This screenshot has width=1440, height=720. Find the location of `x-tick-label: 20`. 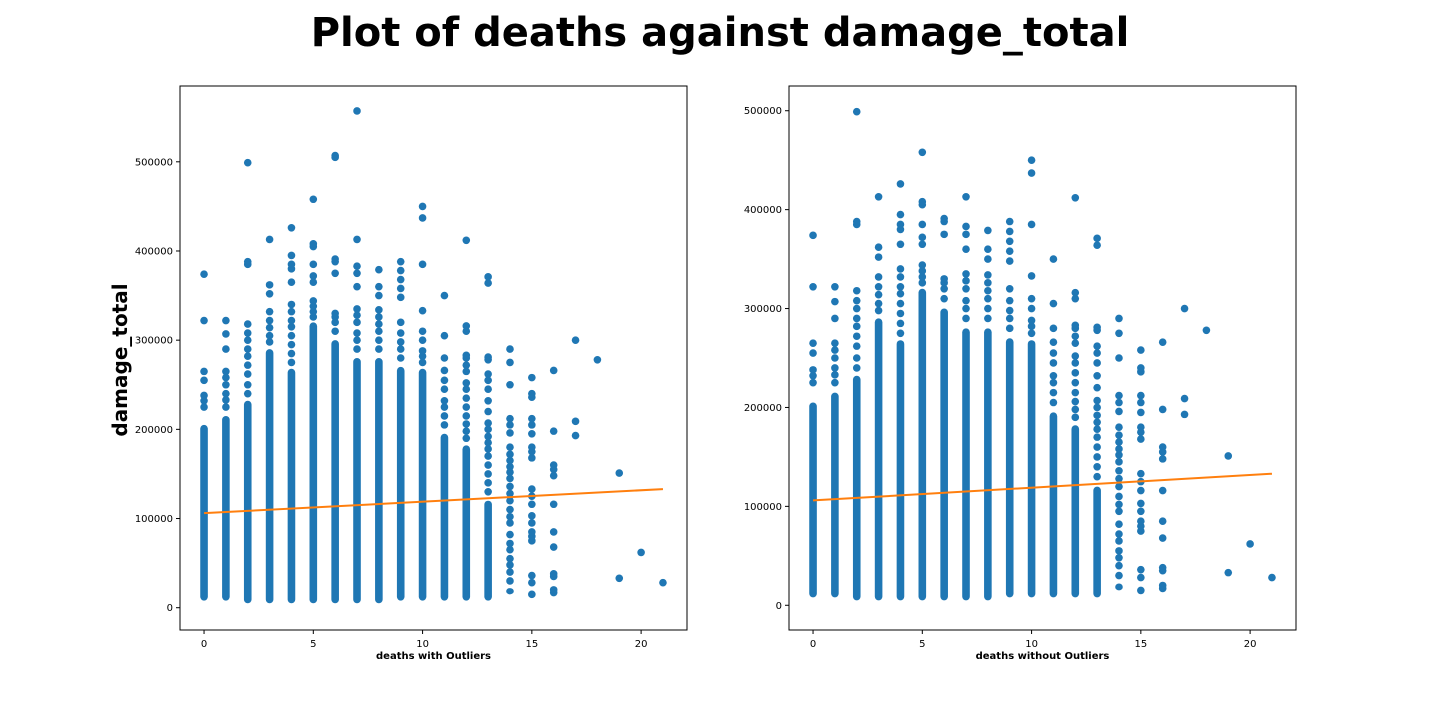

x-tick-label: 20 is located at coordinates (1250, 644).